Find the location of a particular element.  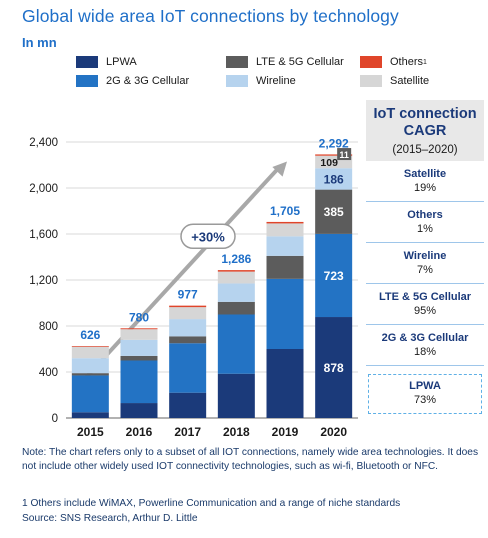

legend-item-2g-3g: 2G & 3G Cellular is located at coordinates (132, 81).